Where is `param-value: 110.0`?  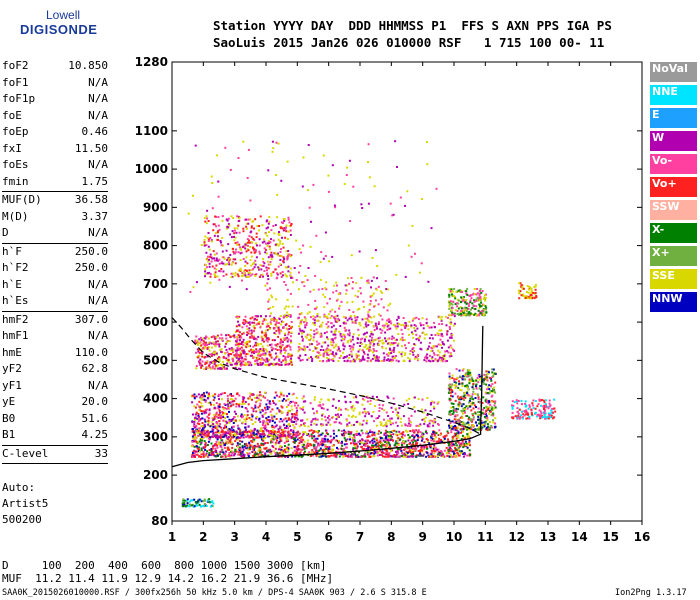 param-value: 110.0 is located at coordinates (91, 352).